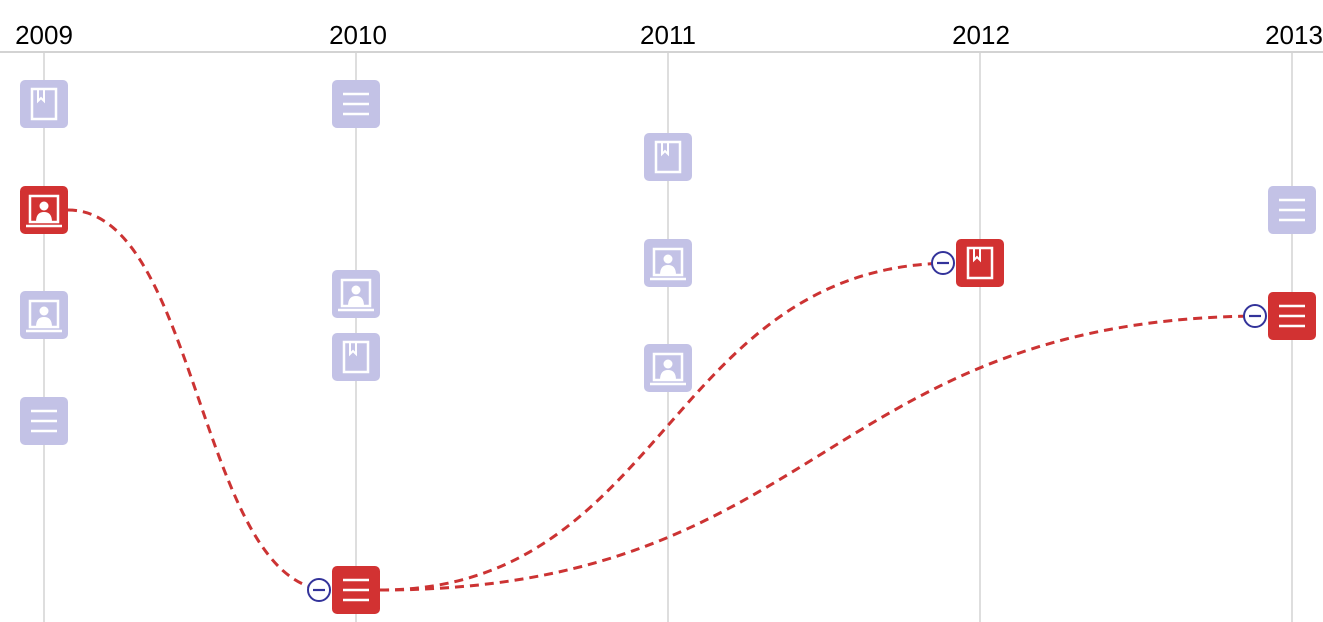 The width and height of the screenshot is (1323, 622). What do you see at coordinates (981, 35) in the screenshot?
I see `year-label: 2012` at bounding box center [981, 35].